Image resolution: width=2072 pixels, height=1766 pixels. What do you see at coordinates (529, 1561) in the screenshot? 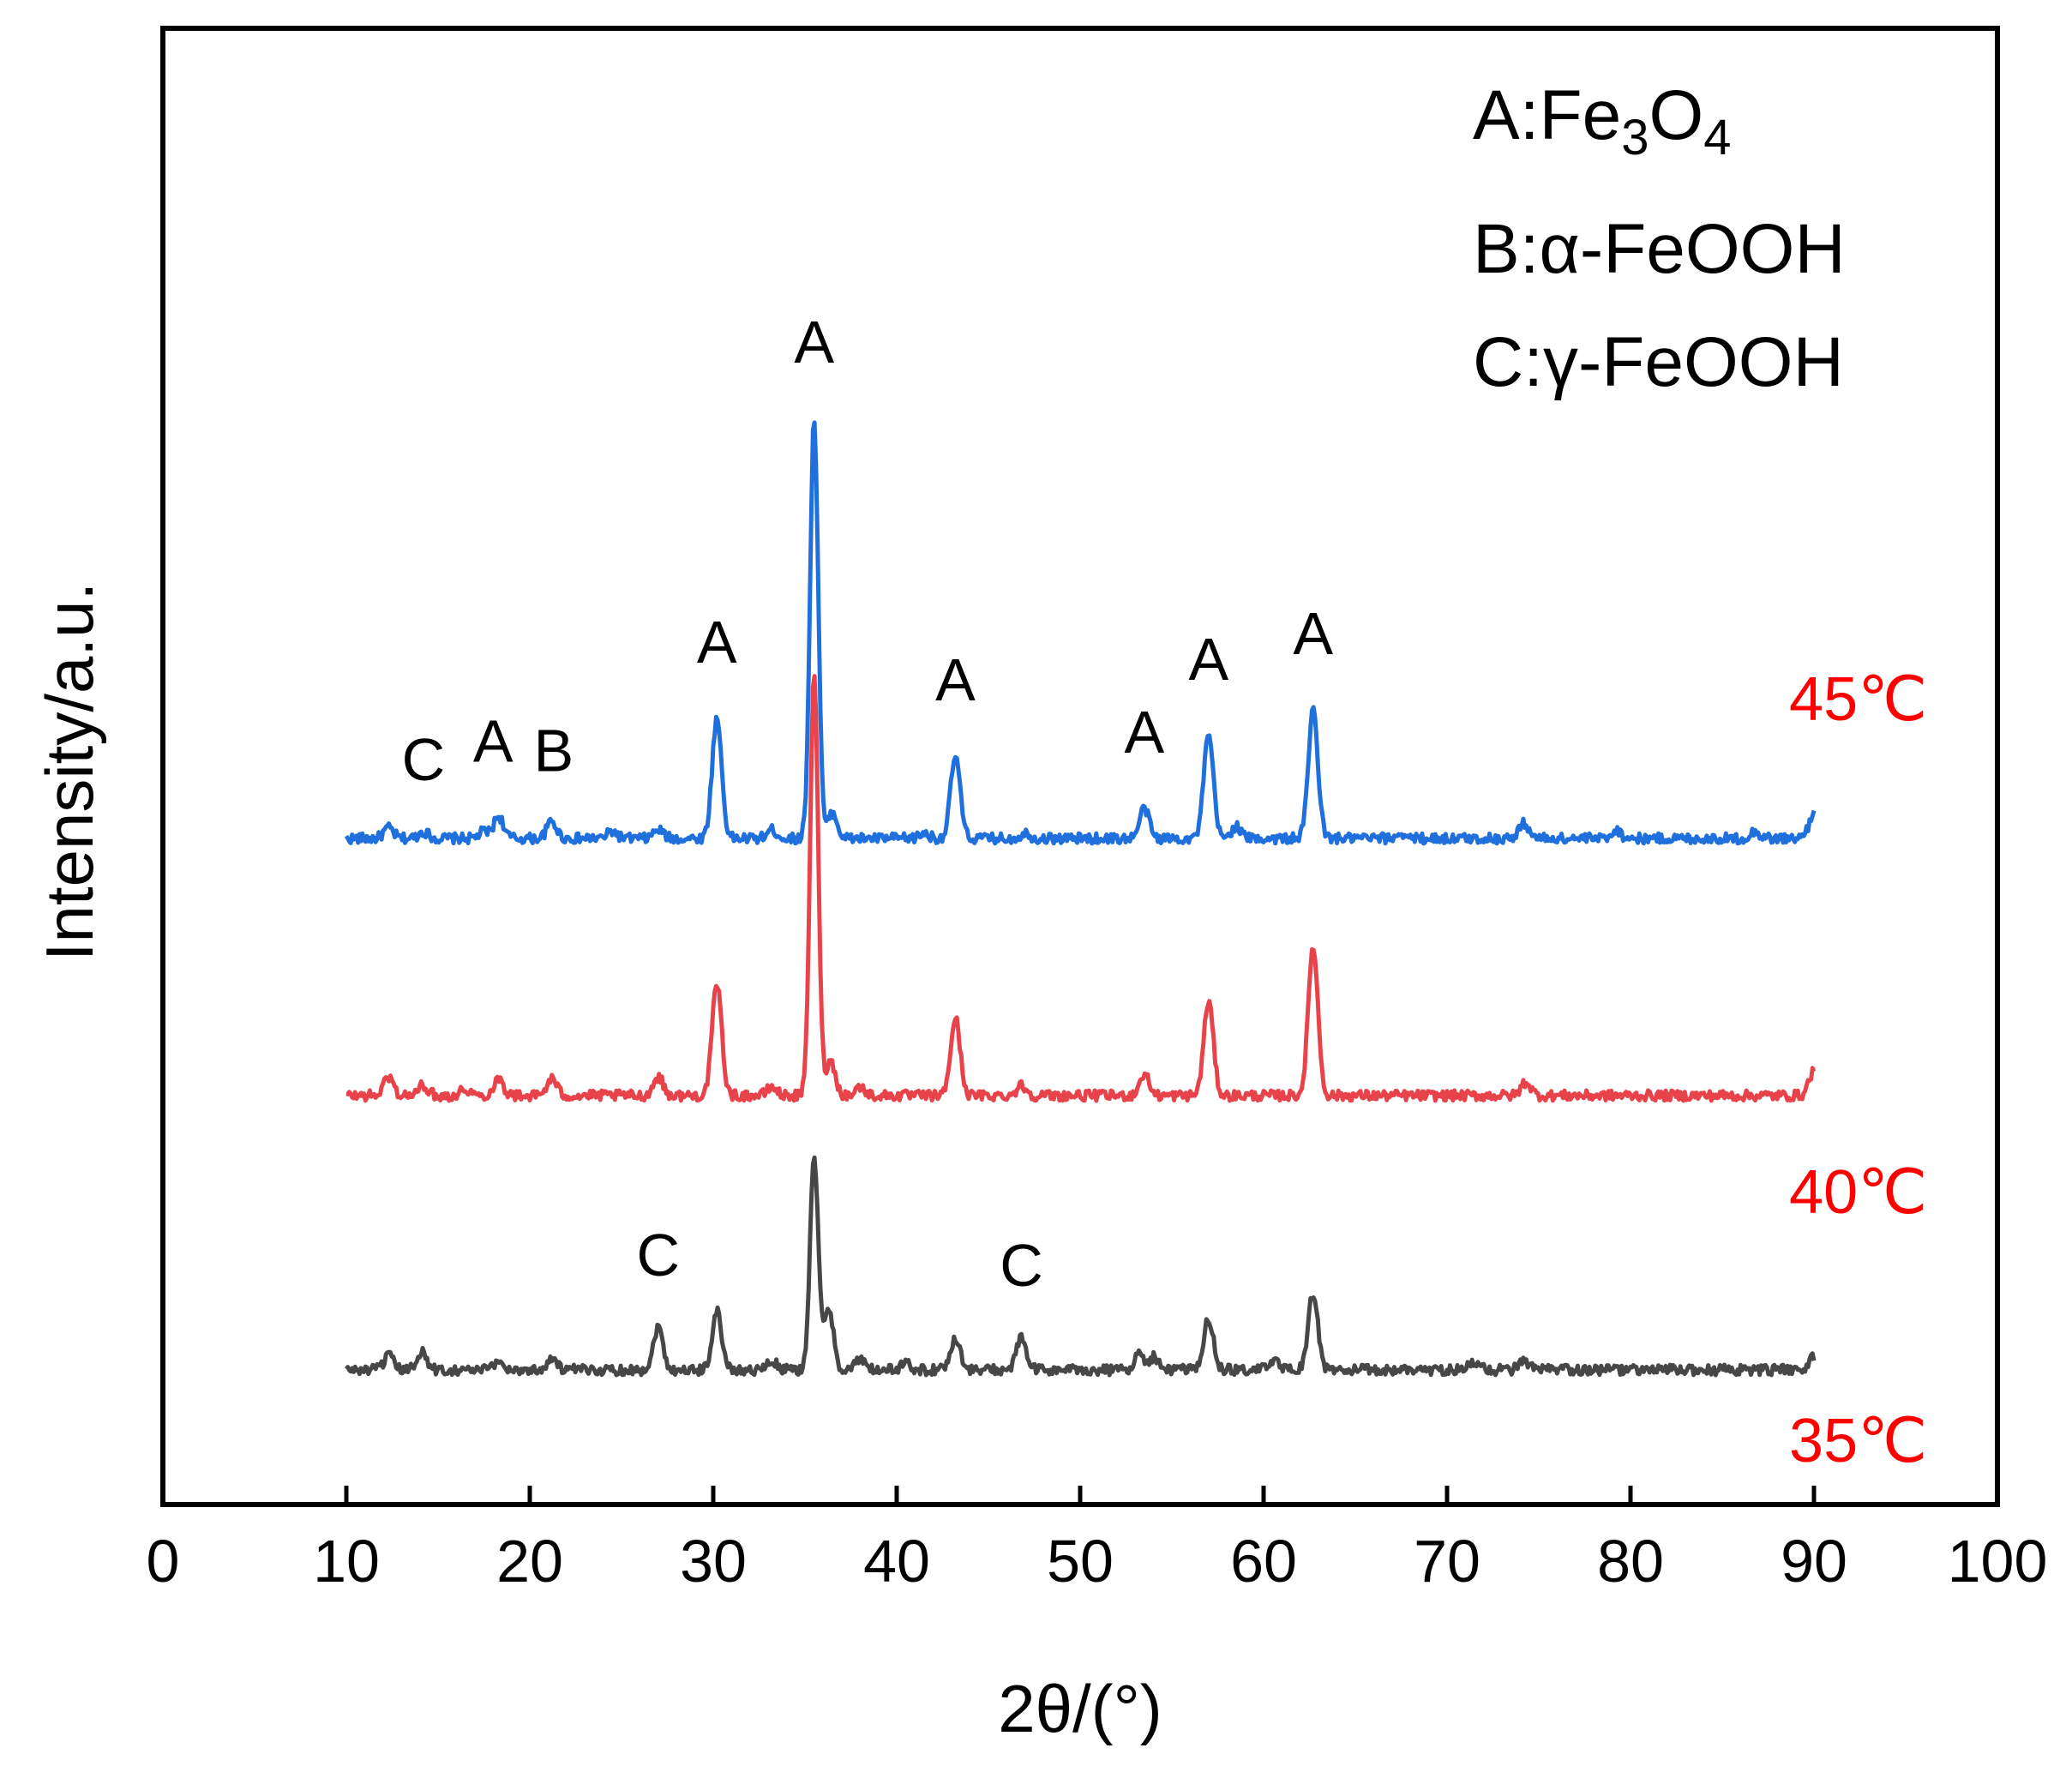
I see `x-tick-label: 20` at bounding box center [529, 1561].